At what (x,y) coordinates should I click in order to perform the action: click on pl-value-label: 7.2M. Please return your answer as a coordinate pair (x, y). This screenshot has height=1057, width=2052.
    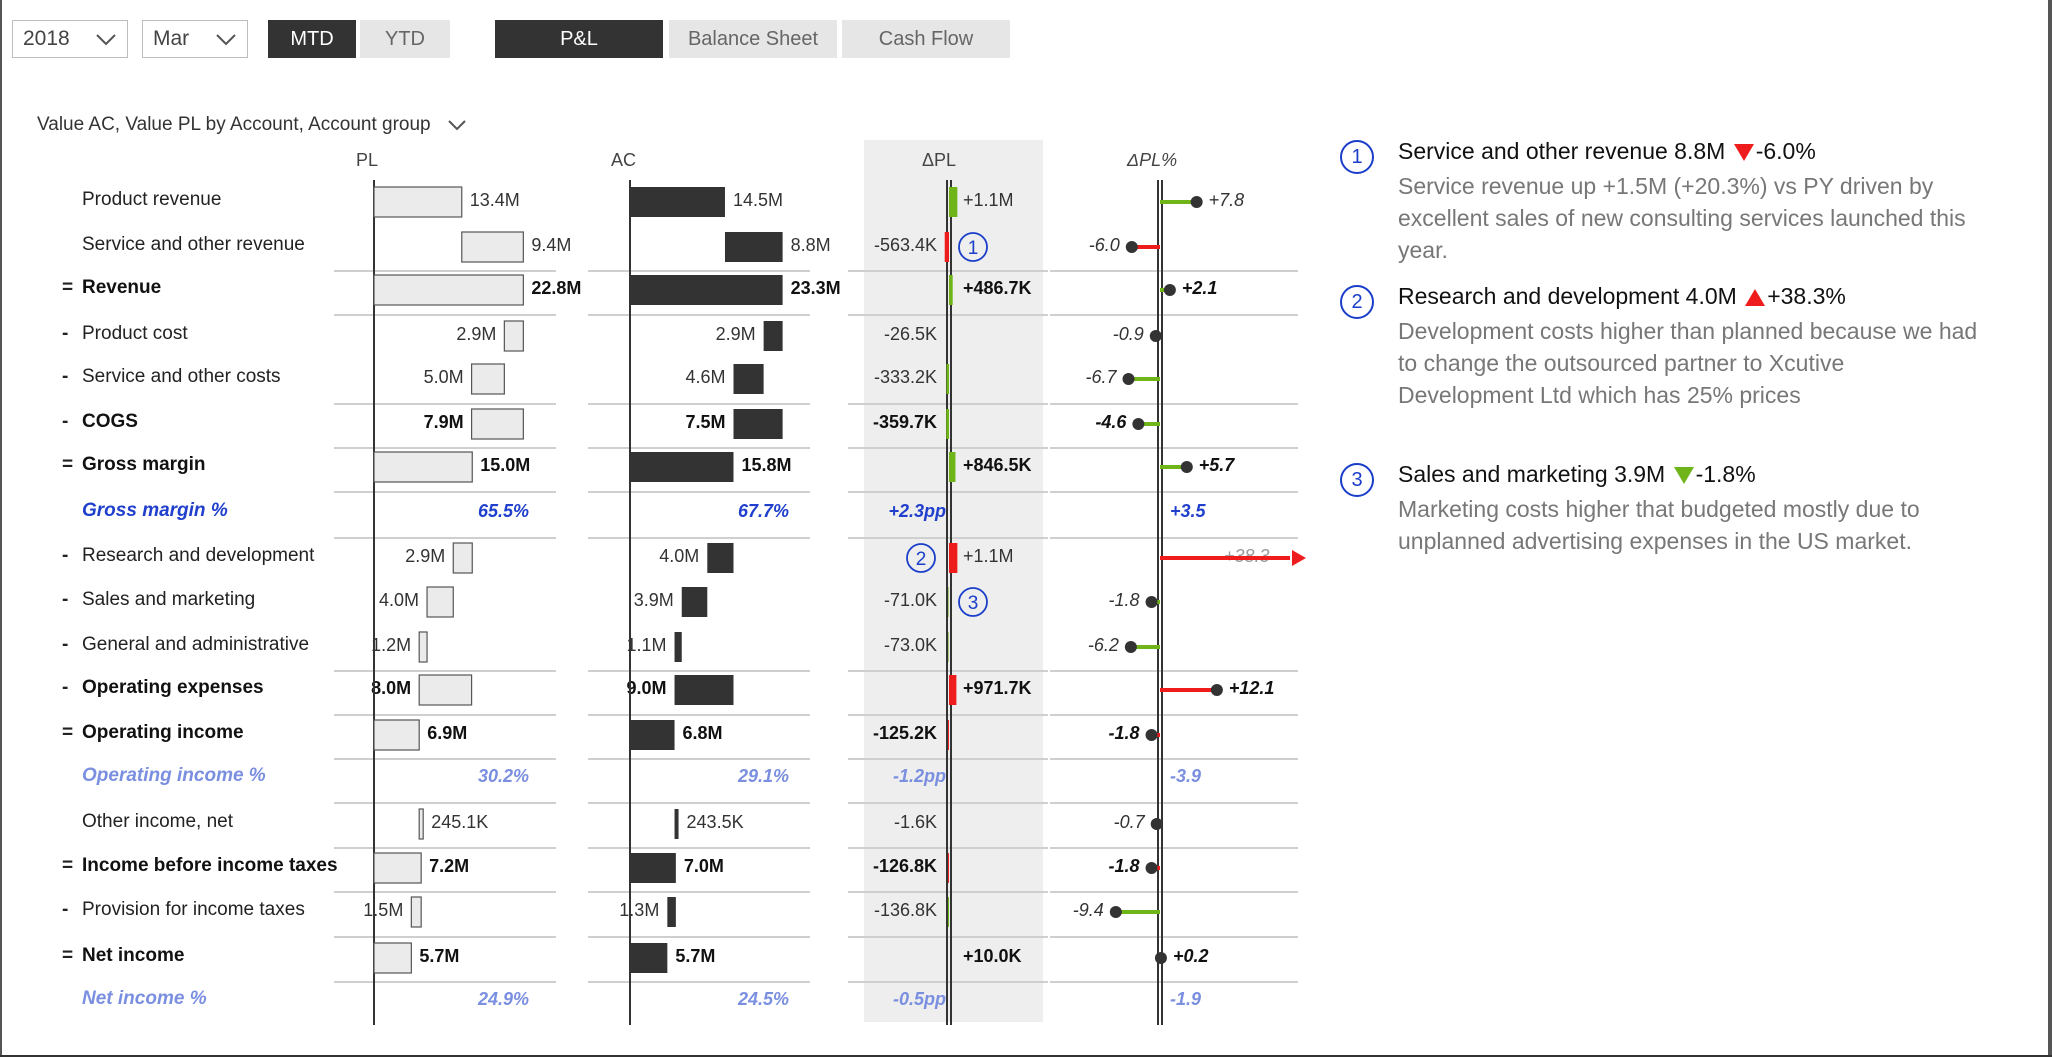
    Looking at the image, I should click on (449, 866).